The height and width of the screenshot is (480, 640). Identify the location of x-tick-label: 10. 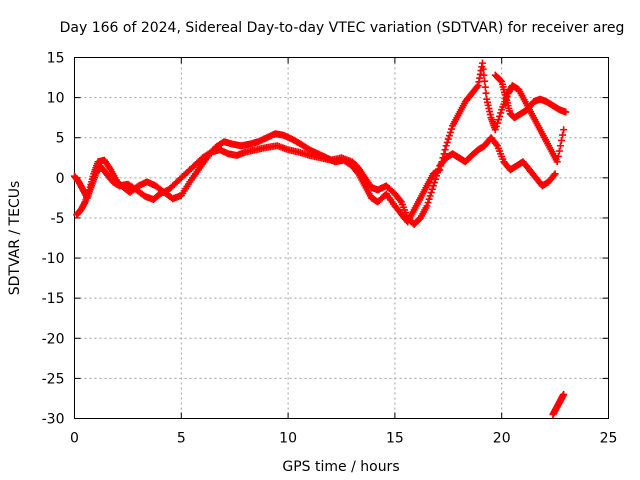
(288, 439).